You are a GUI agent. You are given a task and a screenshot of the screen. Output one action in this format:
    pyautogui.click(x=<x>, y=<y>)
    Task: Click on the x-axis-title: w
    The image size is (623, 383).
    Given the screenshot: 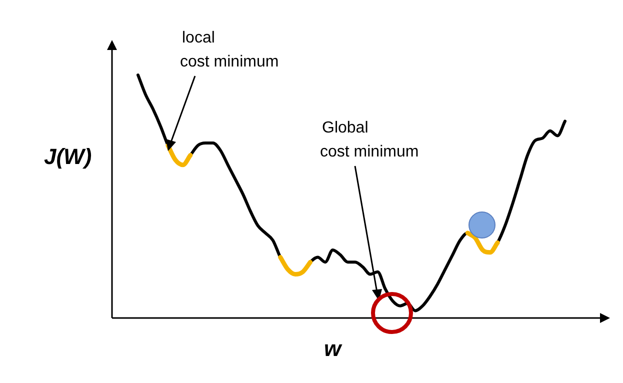 What is the action you would take?
    pyautogui.click(x=333, y=349)
    